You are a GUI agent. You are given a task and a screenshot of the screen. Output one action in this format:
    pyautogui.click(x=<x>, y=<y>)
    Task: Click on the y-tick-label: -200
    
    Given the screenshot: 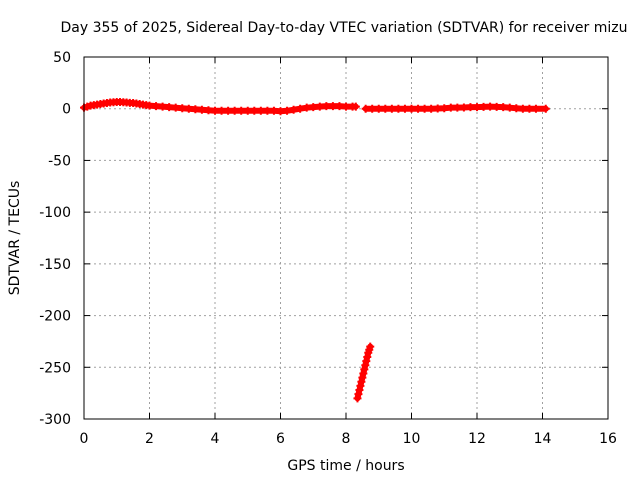 What is the action you would take?
    pyautogui.click(x=55, y=317)
    